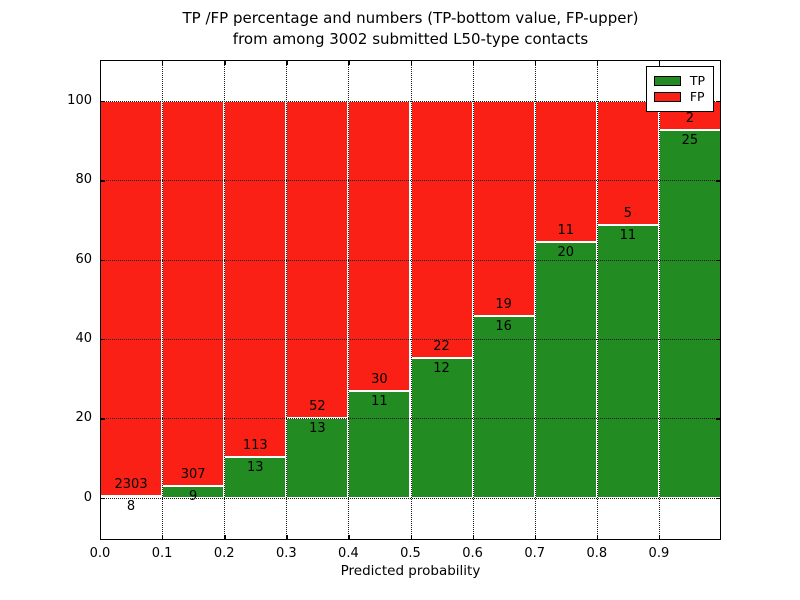 The image size is (800, 600). What do you see at coordinates (379, 380) in the screenshot?
I see `fp-count-label: 30` at bounding box center [379, 380].